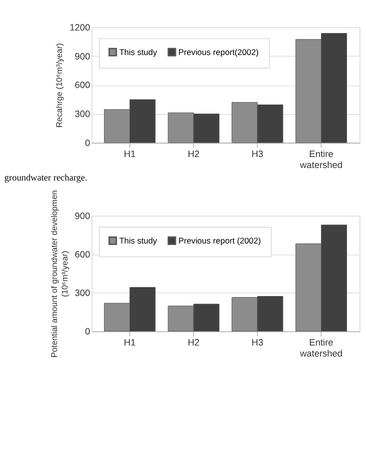  What do you see at coordinates (220, 240) in the screenshot?
I see `legend-label: Previous report (2002)` at bounding box center [220, 240].